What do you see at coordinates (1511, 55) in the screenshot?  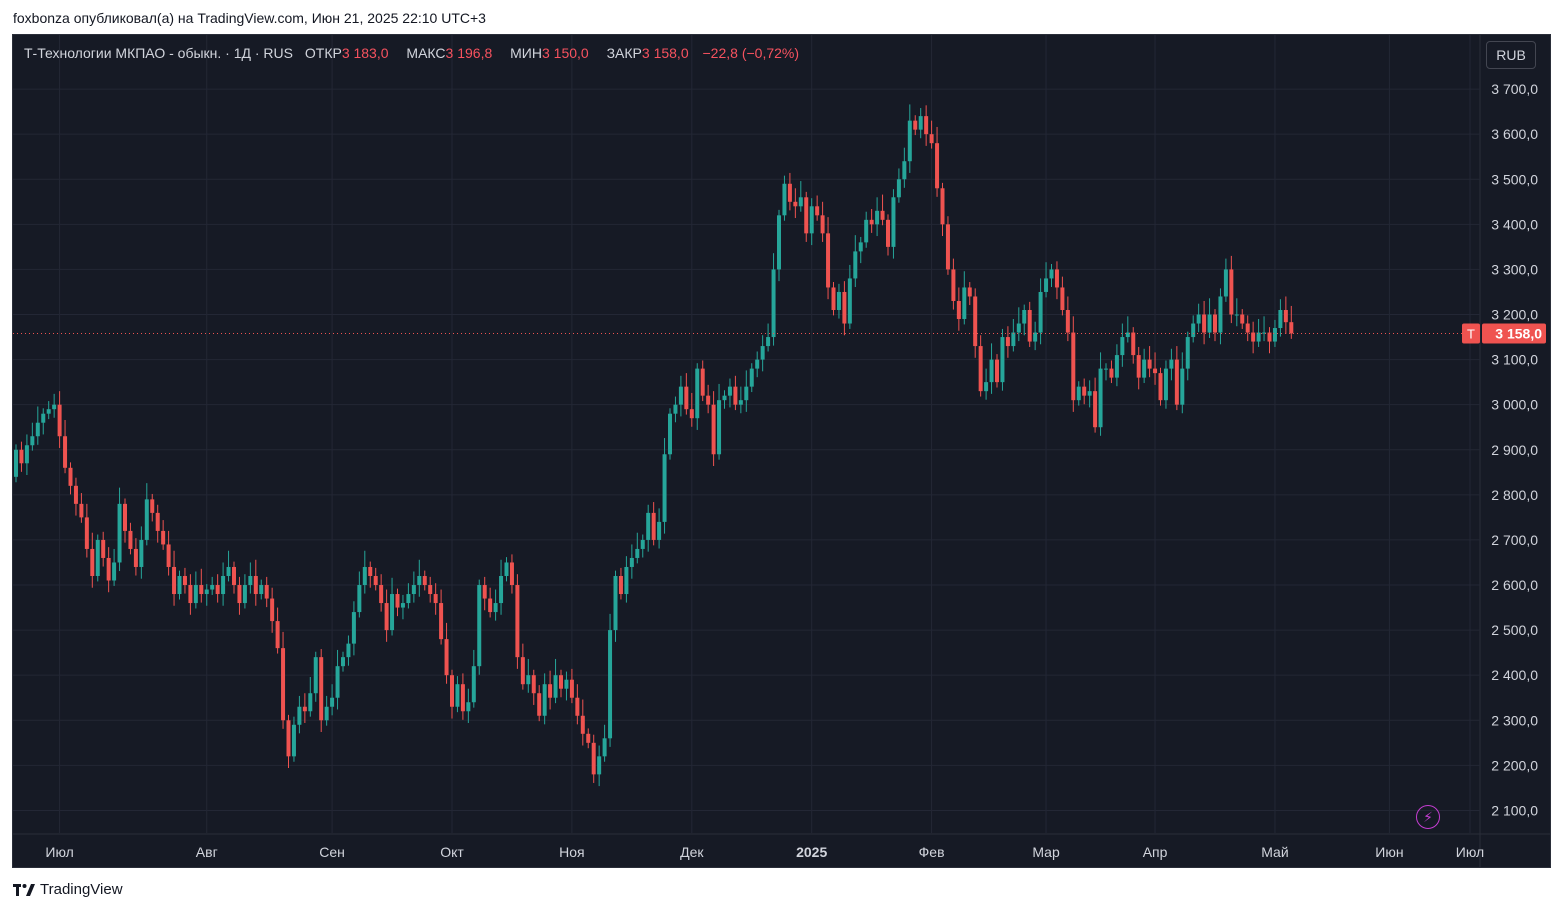 I see `currency-button: RUB` at bounding box center [1511, 55].